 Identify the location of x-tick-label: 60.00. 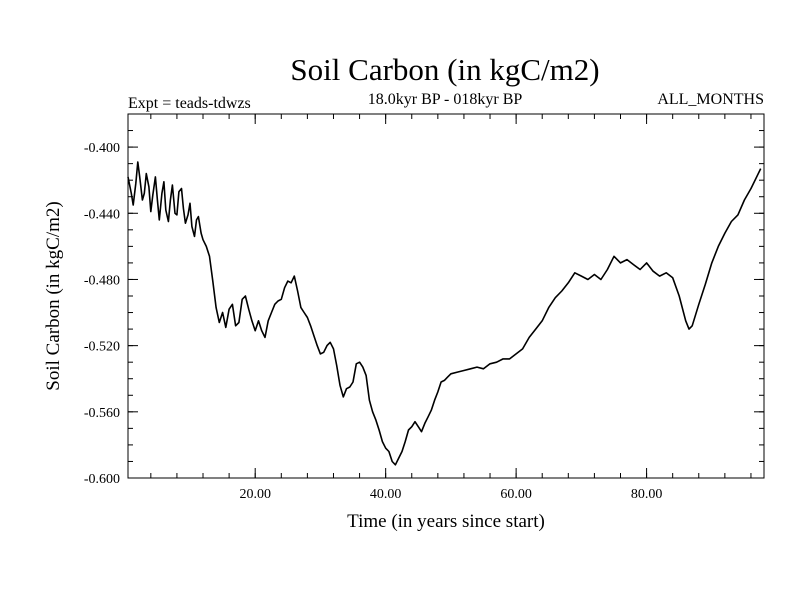
(516, 494).